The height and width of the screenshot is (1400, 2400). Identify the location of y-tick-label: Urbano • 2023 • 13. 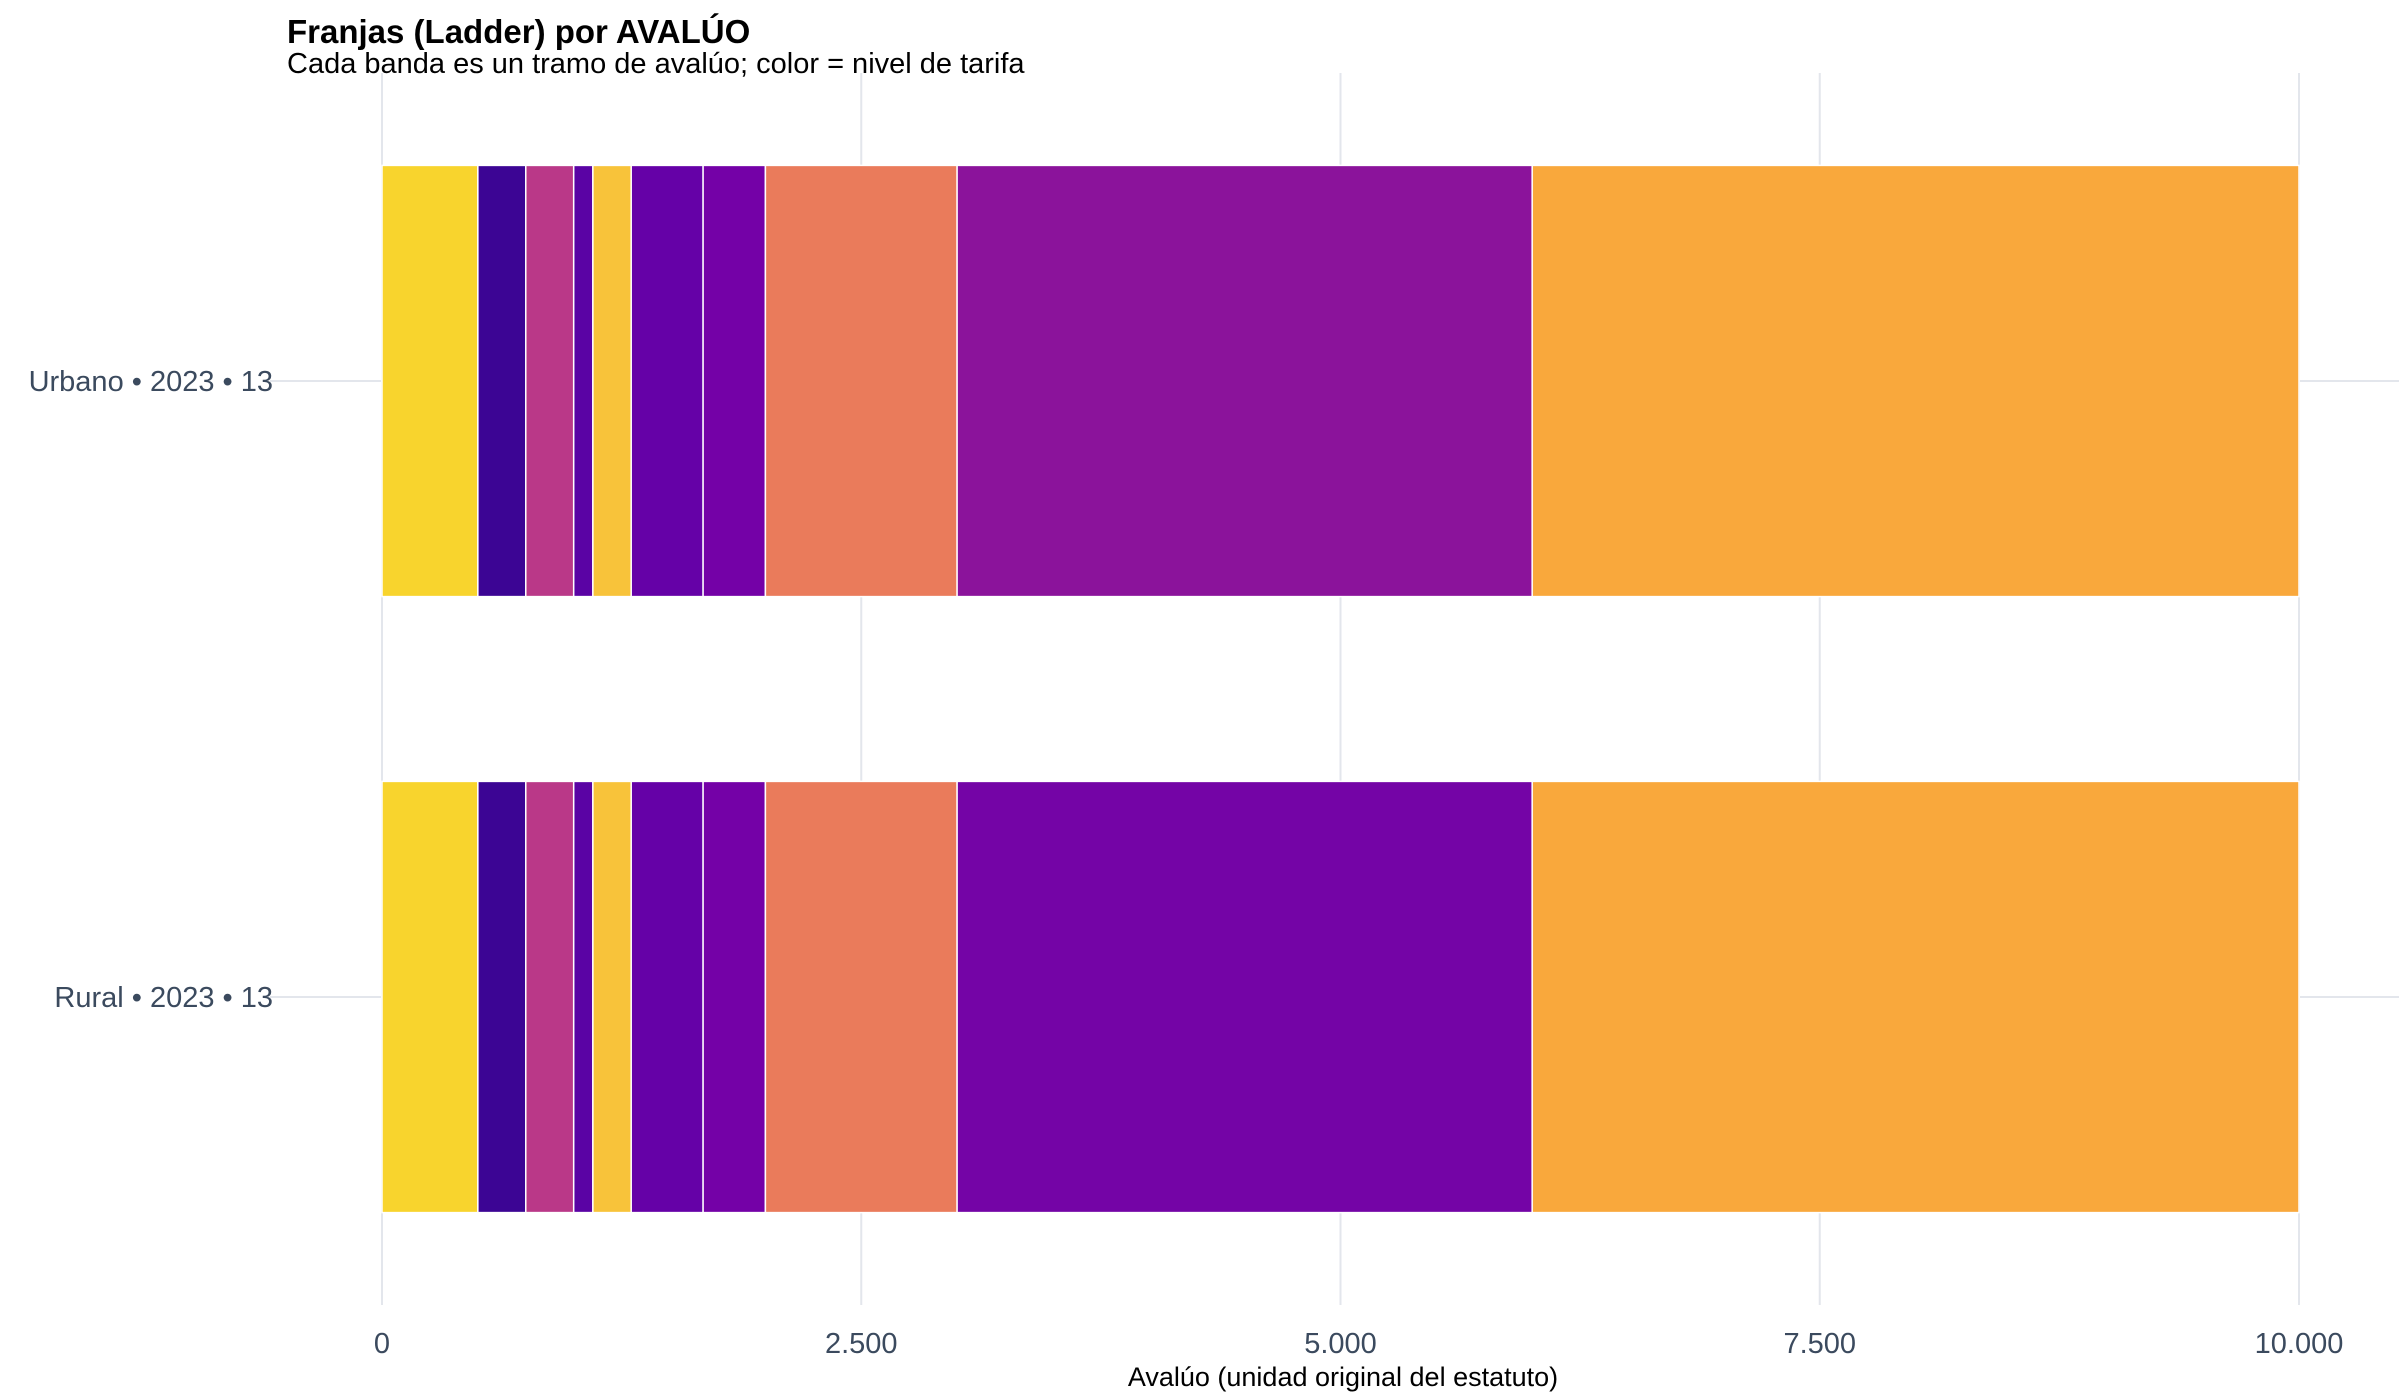
(151, 382).